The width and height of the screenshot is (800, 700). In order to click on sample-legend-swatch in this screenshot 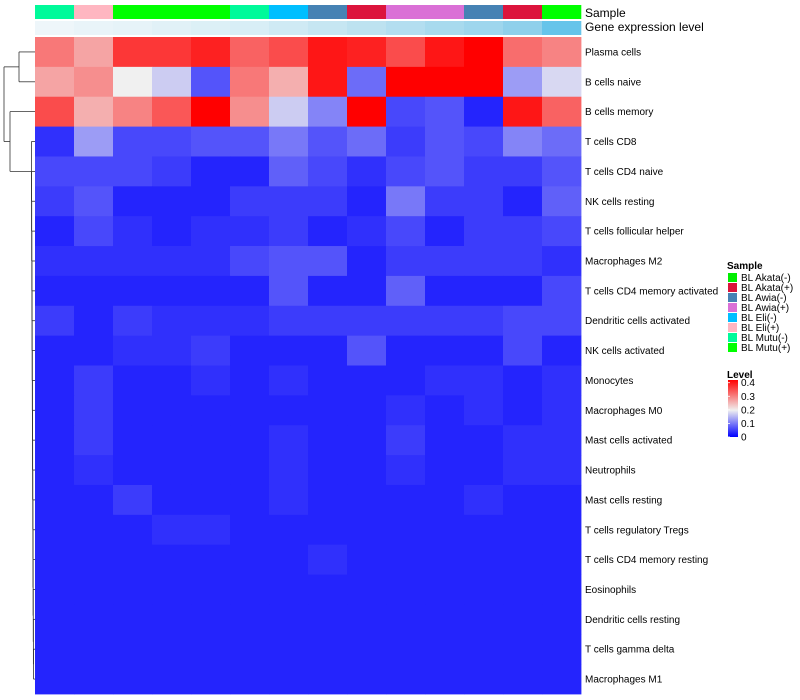, I will do `click(732, 277)`.